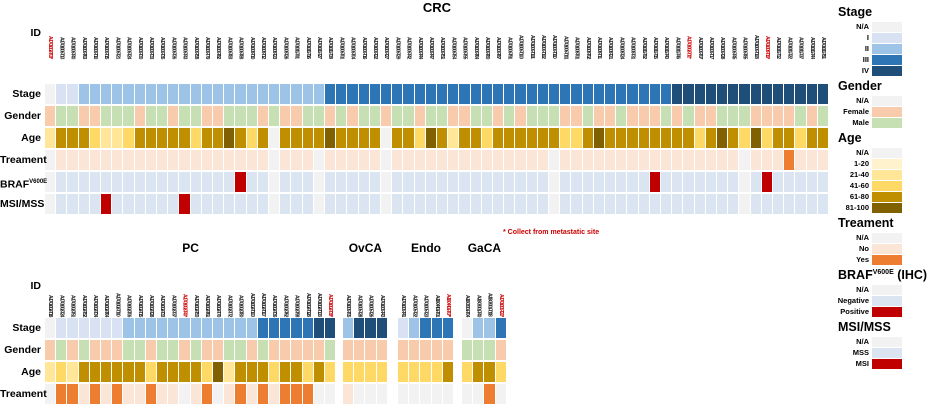  What do you see at coordinates (218, 305) in the screenshot?
I see `sample-id-label: A-17-01002-T70` at bounding box center [218, 305].